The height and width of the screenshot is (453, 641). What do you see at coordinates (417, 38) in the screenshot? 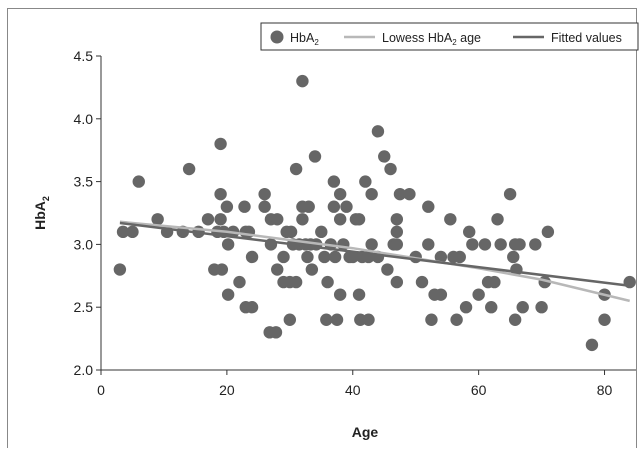
I see `legend-label-main: Lowess HbA` at bounding box center [417, 38].